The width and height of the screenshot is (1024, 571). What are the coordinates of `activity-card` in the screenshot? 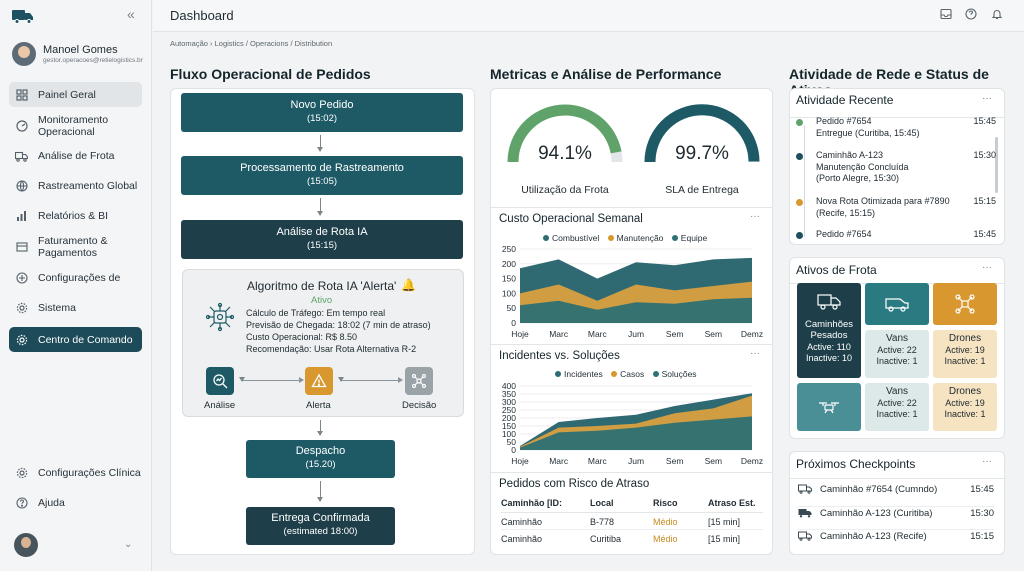 It's located at (897, 166).